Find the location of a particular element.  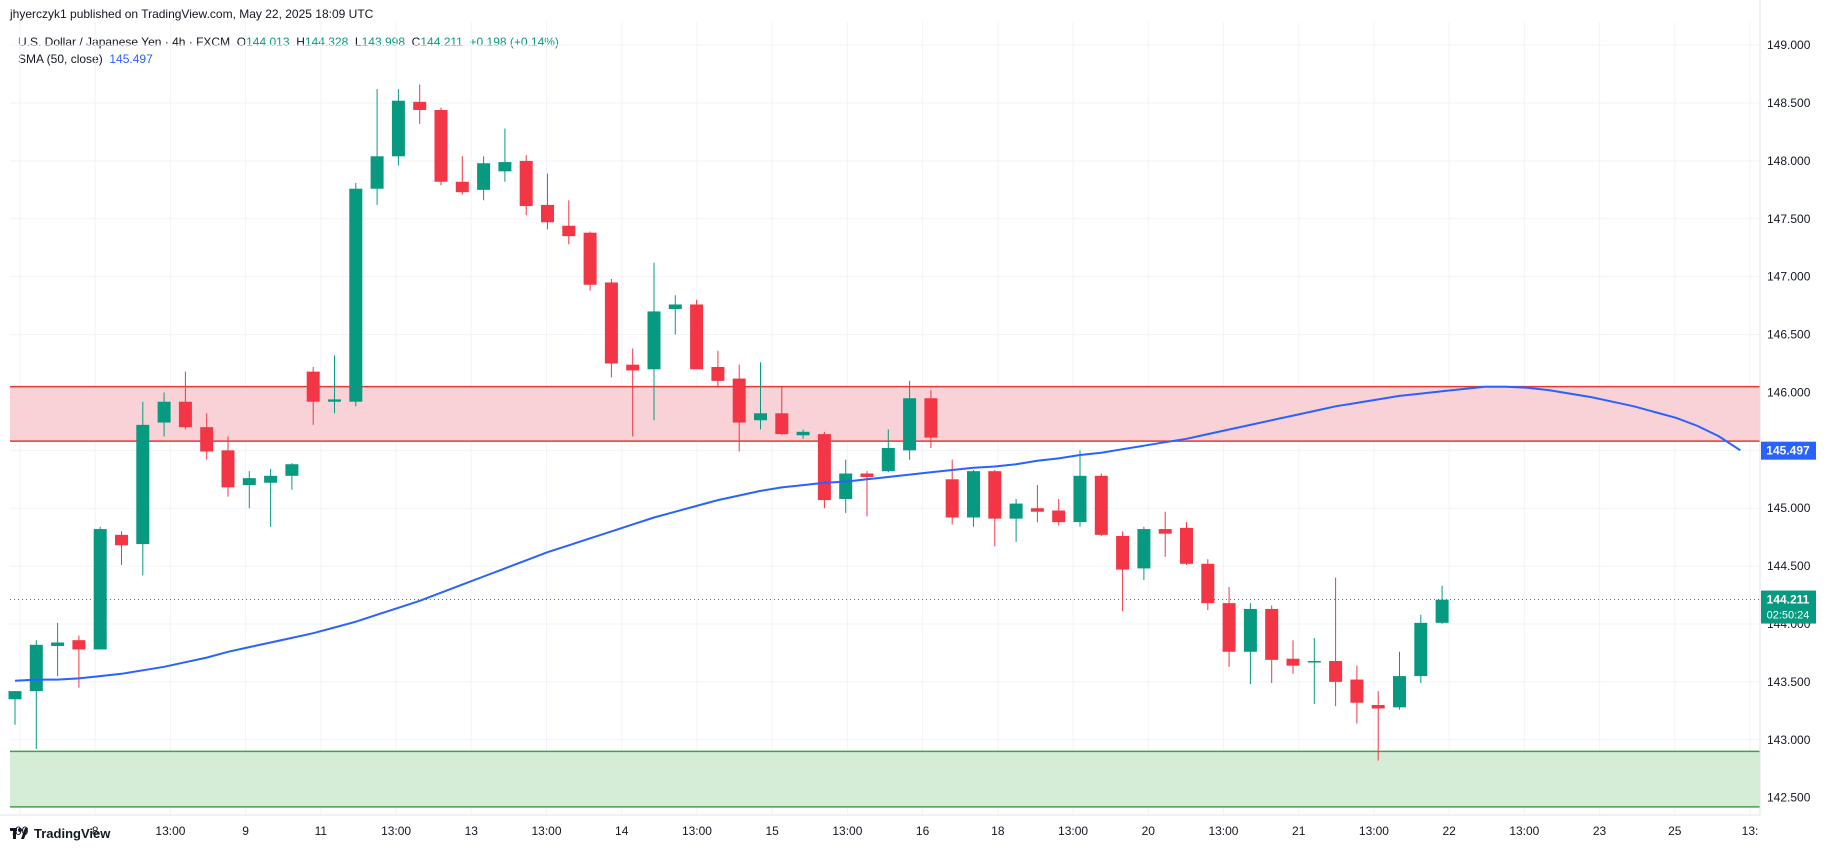

y-tick-label: 146.000 is located at coordinates (1789, 392).